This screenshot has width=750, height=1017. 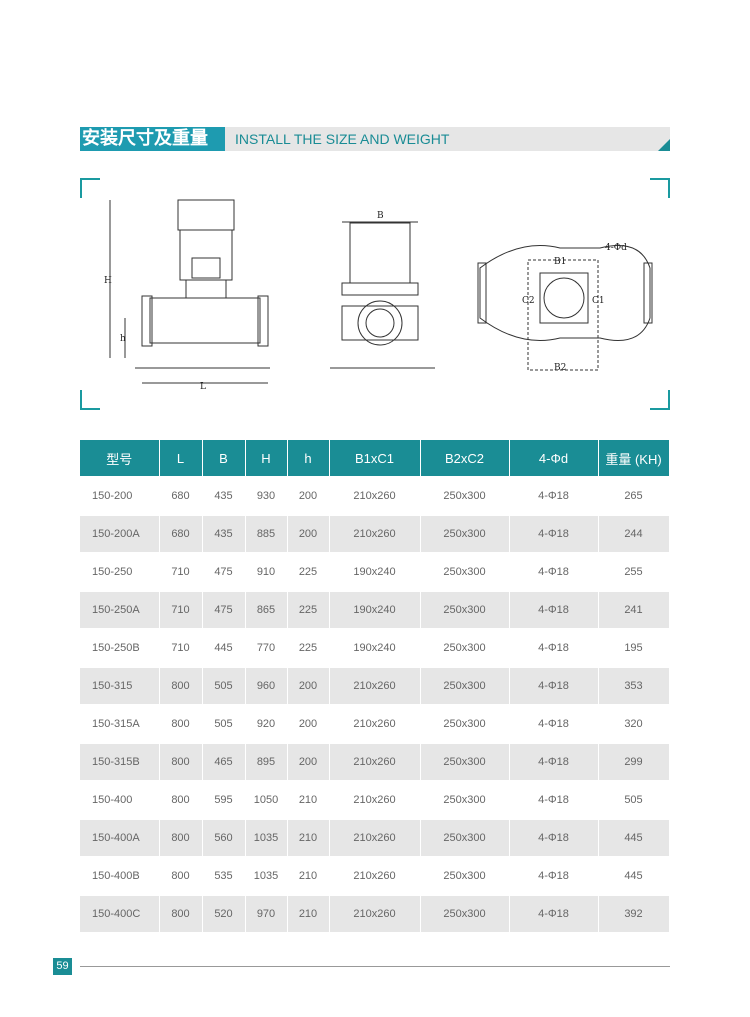 I want to click on label-C2: C2, so click(x=528, y=301).